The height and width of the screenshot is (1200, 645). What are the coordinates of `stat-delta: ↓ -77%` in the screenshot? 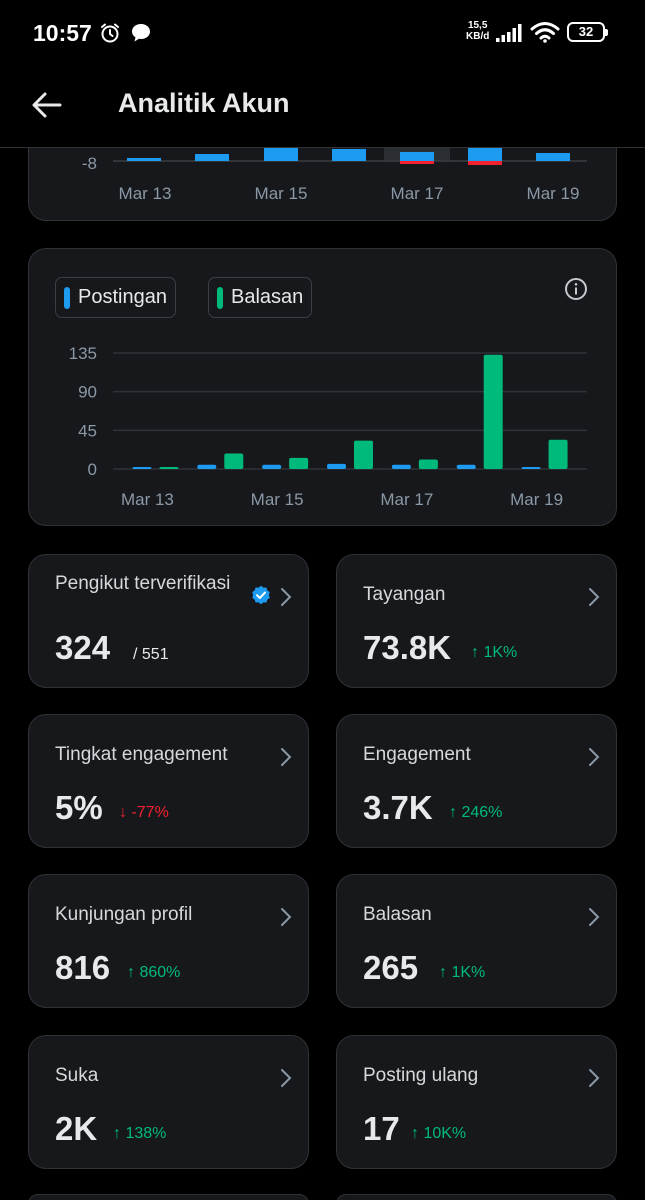 It's located at (144, 812).